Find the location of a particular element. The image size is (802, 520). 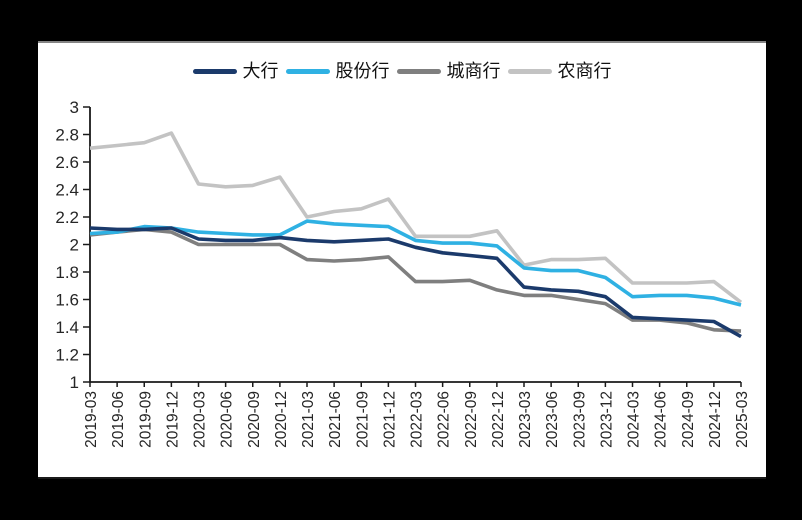

legend-item-dahang: 大行 is located at coordinates (235, 71).